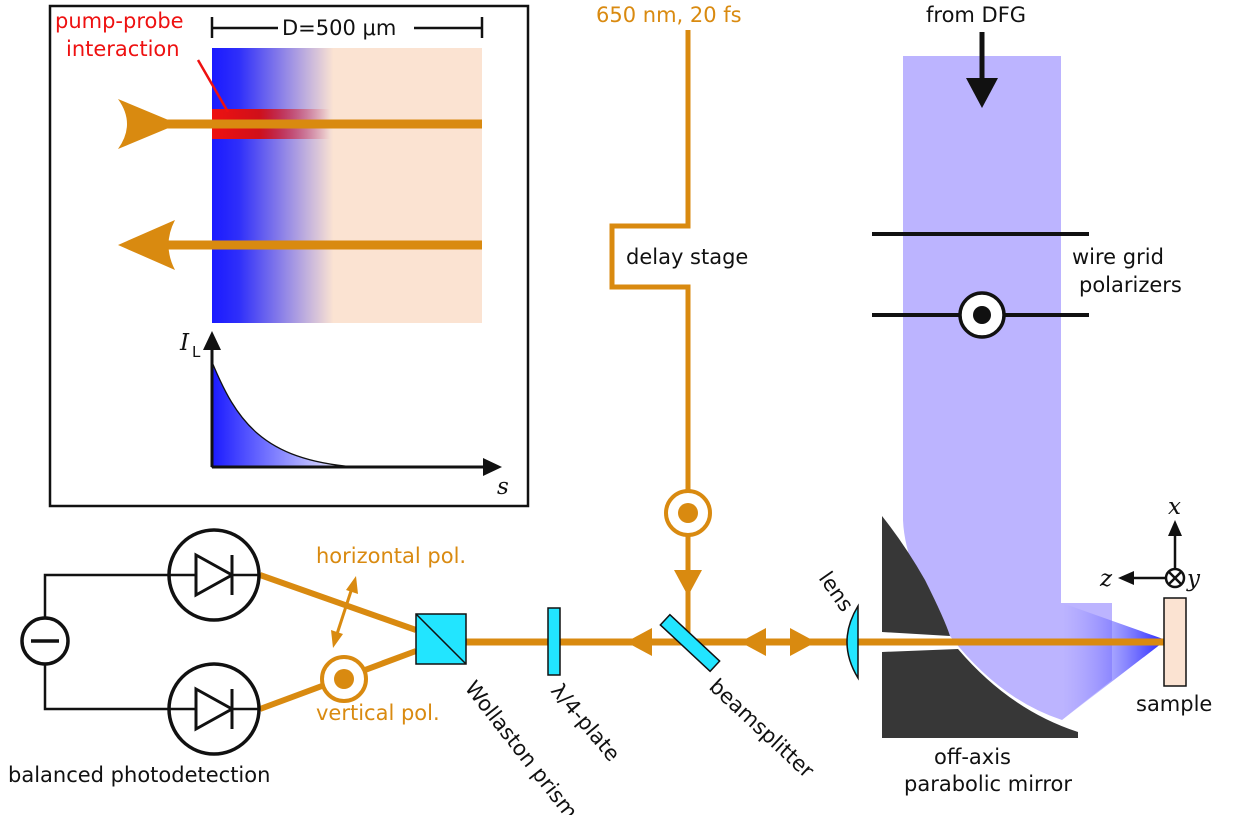 This screenshot has height=815, width=1233. I want to click on wollaston-diagonal, so click(441, 639).